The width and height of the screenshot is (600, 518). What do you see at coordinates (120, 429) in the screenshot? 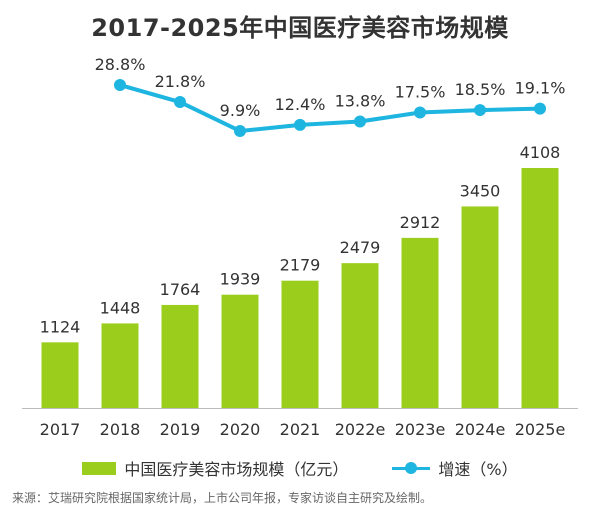
I see `x-tick-label-2018: 2018` at bounding box center [120, 429].